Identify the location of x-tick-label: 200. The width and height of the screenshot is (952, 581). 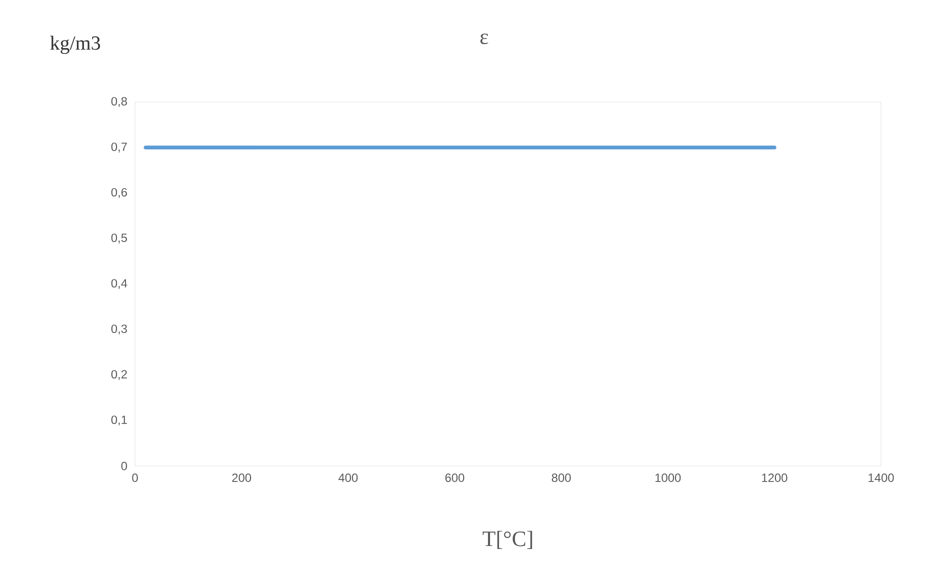
(242, 478).